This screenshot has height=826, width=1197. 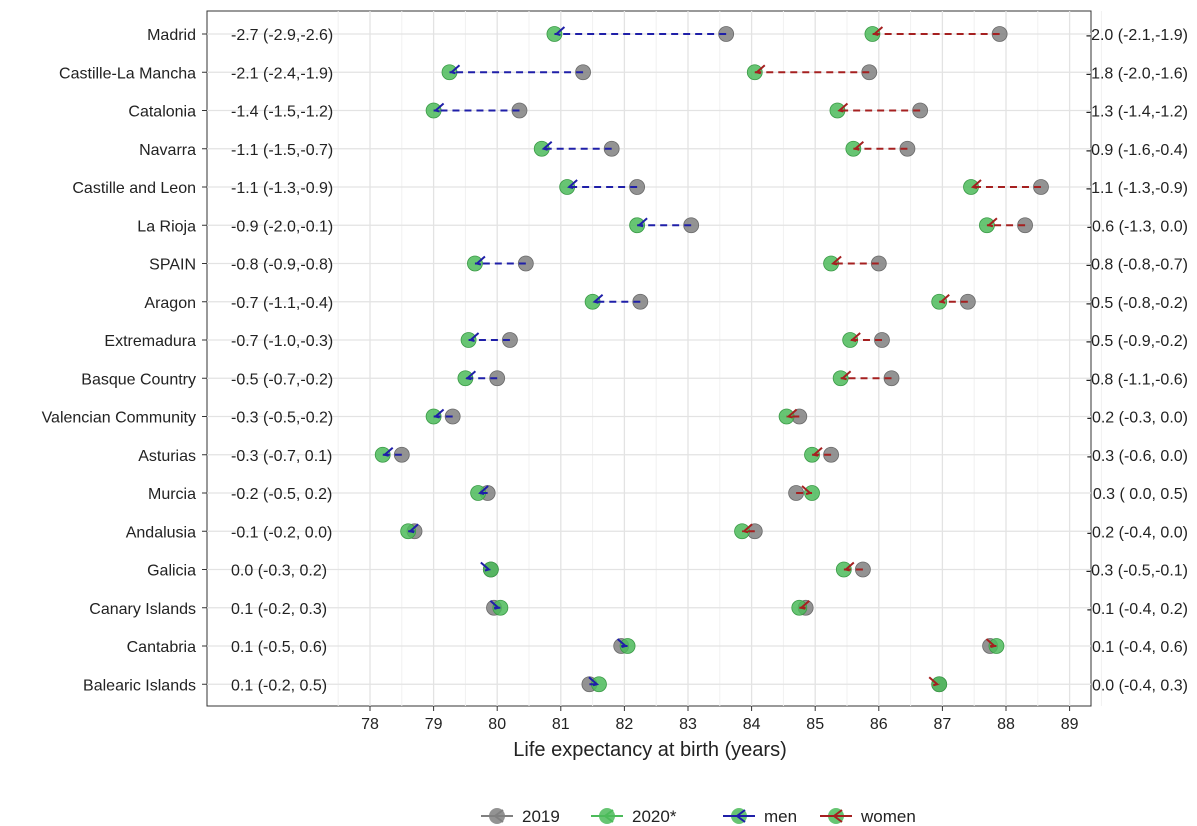 What do you see at coordinates (760, 816) in the screenshot?
I see `legend-item-men: men` at bounding box center [760, 816].